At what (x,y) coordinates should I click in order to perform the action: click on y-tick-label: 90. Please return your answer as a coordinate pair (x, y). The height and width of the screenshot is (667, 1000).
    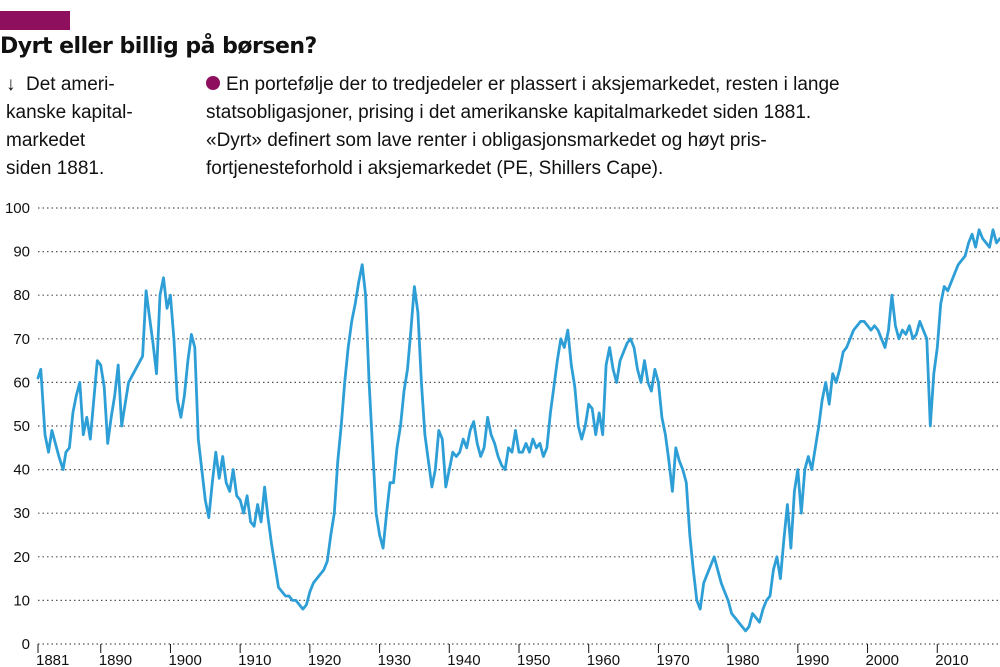
    Looking at the image, I should click on (21, 252).